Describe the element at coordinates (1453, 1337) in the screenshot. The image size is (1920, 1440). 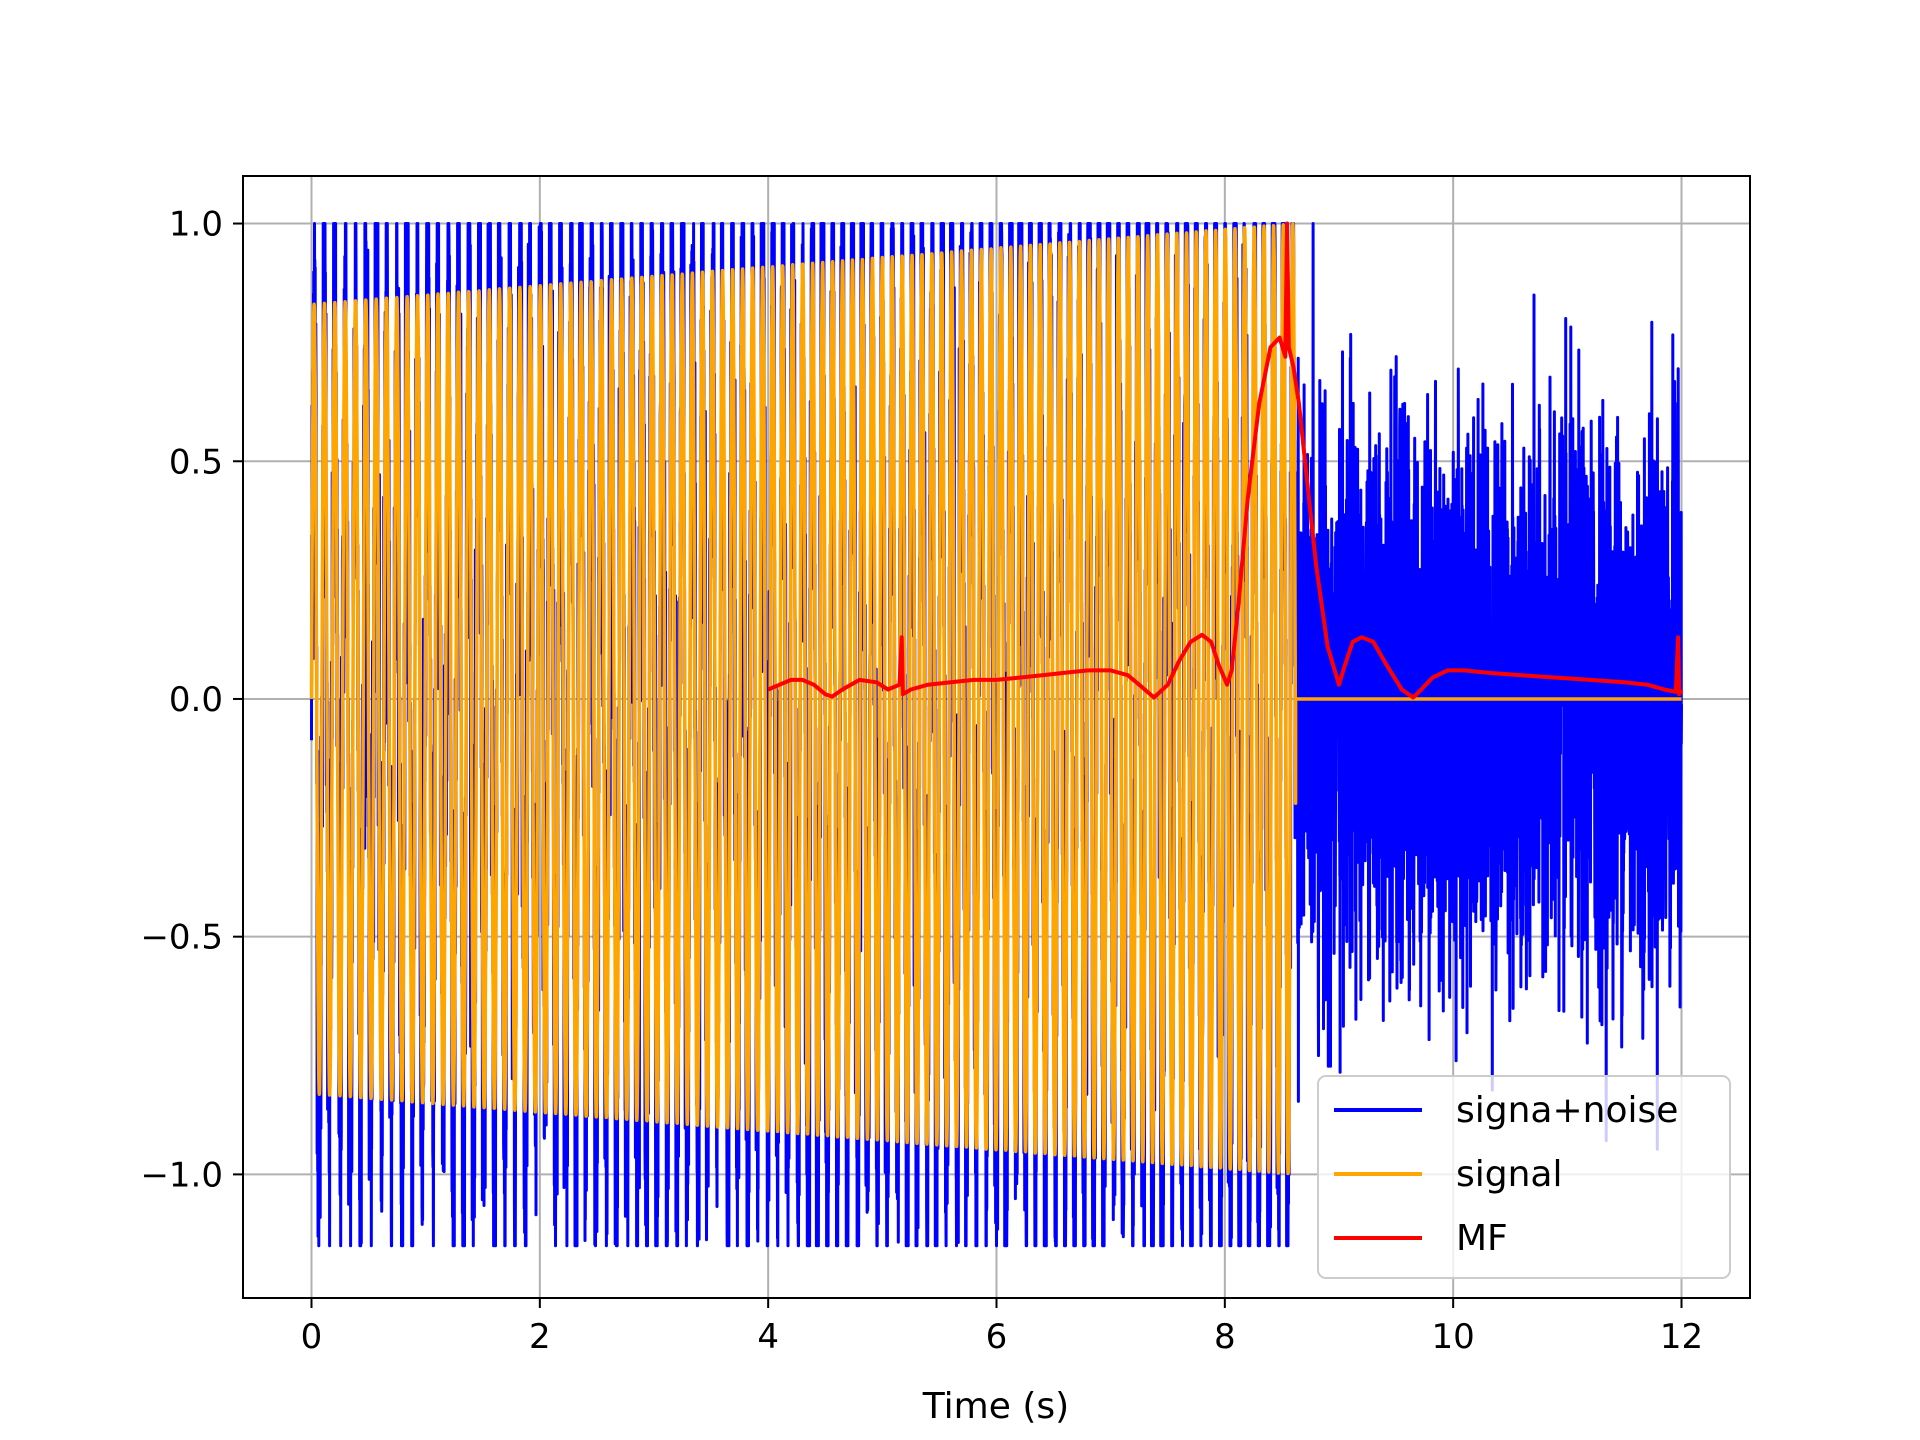
I see `x-tick-label: 10` at that location.